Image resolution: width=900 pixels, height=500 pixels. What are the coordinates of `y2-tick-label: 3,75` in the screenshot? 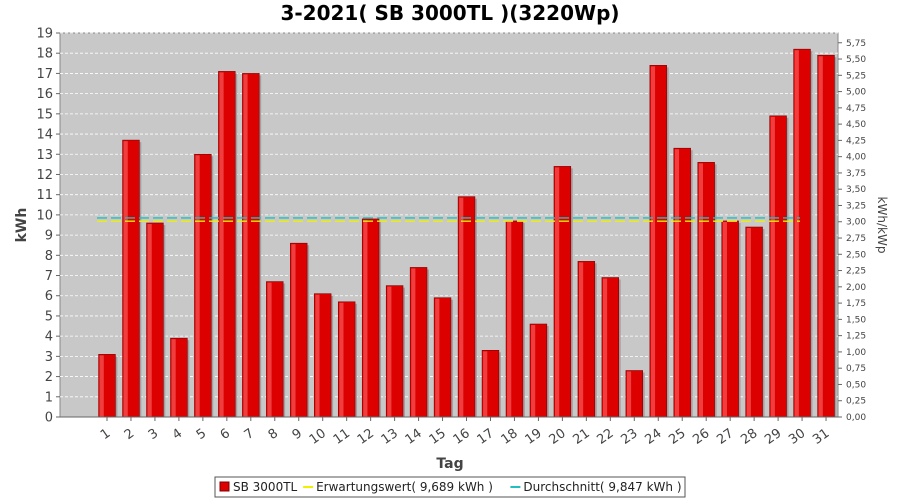 It's located at (856, 174).